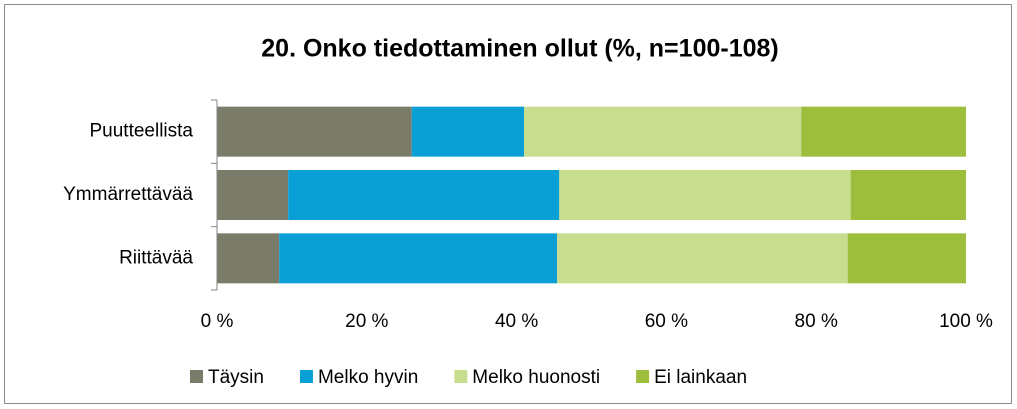 The height and width of the screenshot is (409, 1017). I want to click on x-tick-label: 0 %, so click(217, 321).